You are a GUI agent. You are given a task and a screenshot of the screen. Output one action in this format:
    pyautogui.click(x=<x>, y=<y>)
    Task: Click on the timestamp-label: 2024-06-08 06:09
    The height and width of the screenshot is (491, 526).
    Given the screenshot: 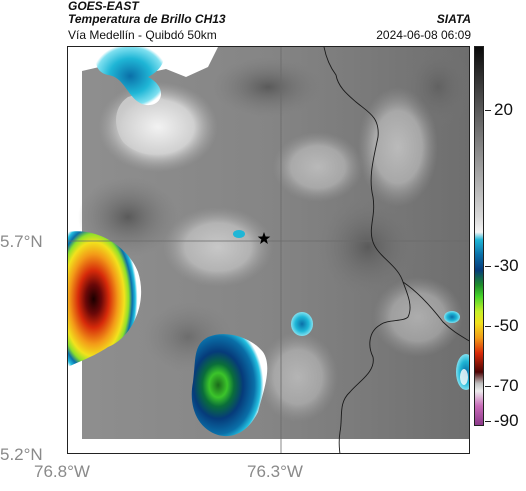 What is the action you would take?
    pyautogui.click(x=423, y=35)
    